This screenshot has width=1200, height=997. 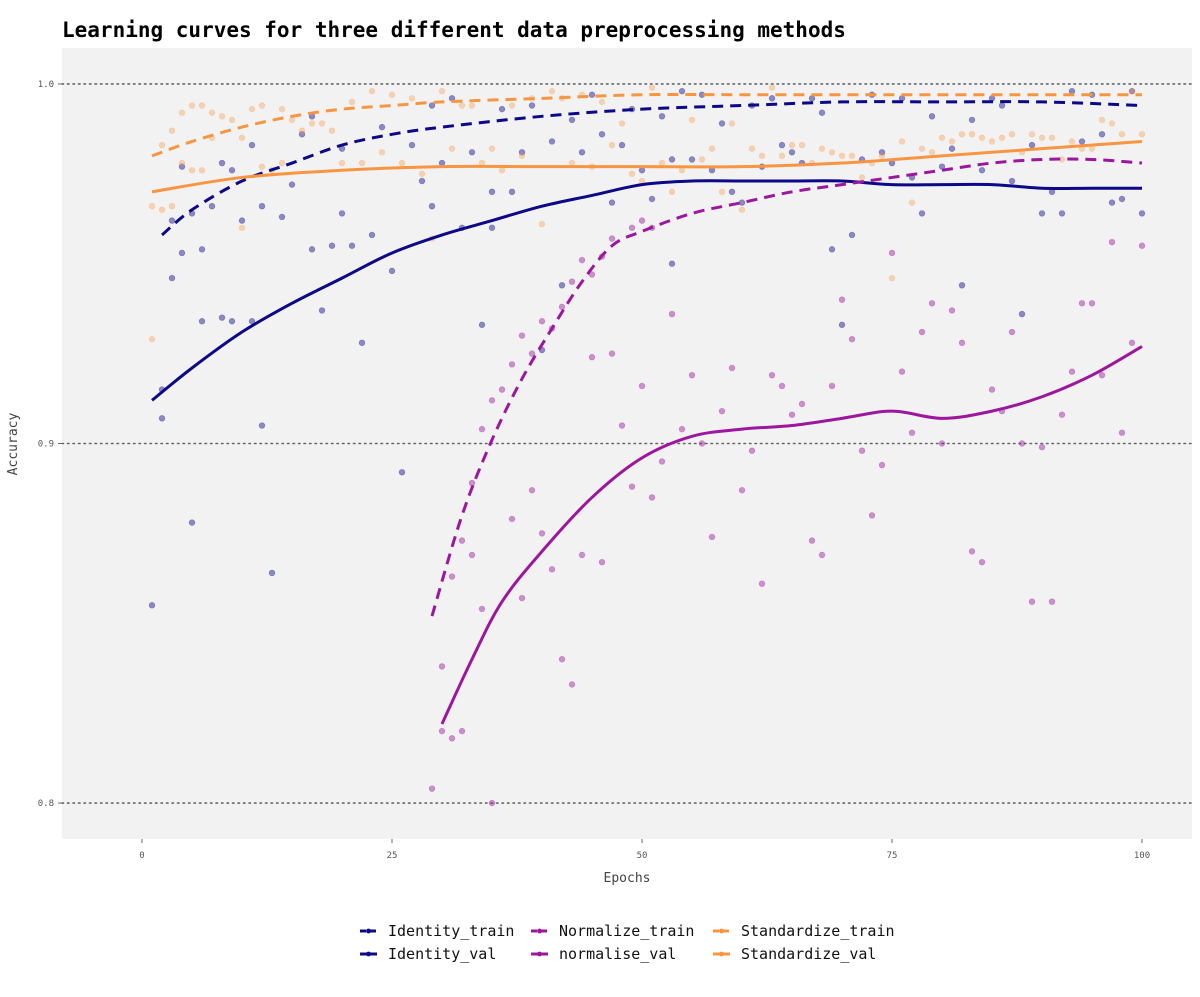 What do you see at coordinates (13, 444) in the screenshot?
I see `y-axis-label: Accuracy` at bounding box center [13, 444].